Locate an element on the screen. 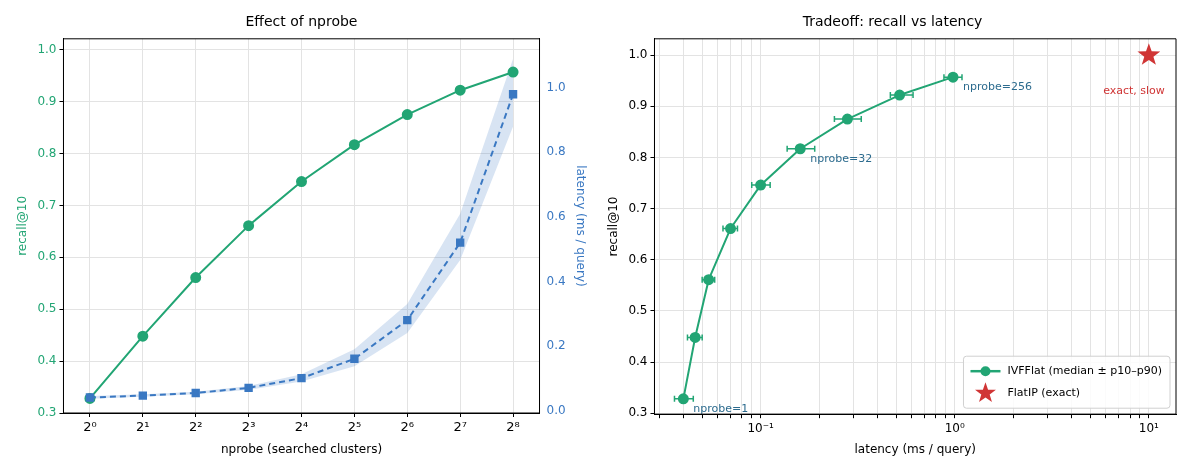 The height and width of the screenshot is (469, 1198). y2-tick-label: 0.2 is located at coordinates (556, 345).